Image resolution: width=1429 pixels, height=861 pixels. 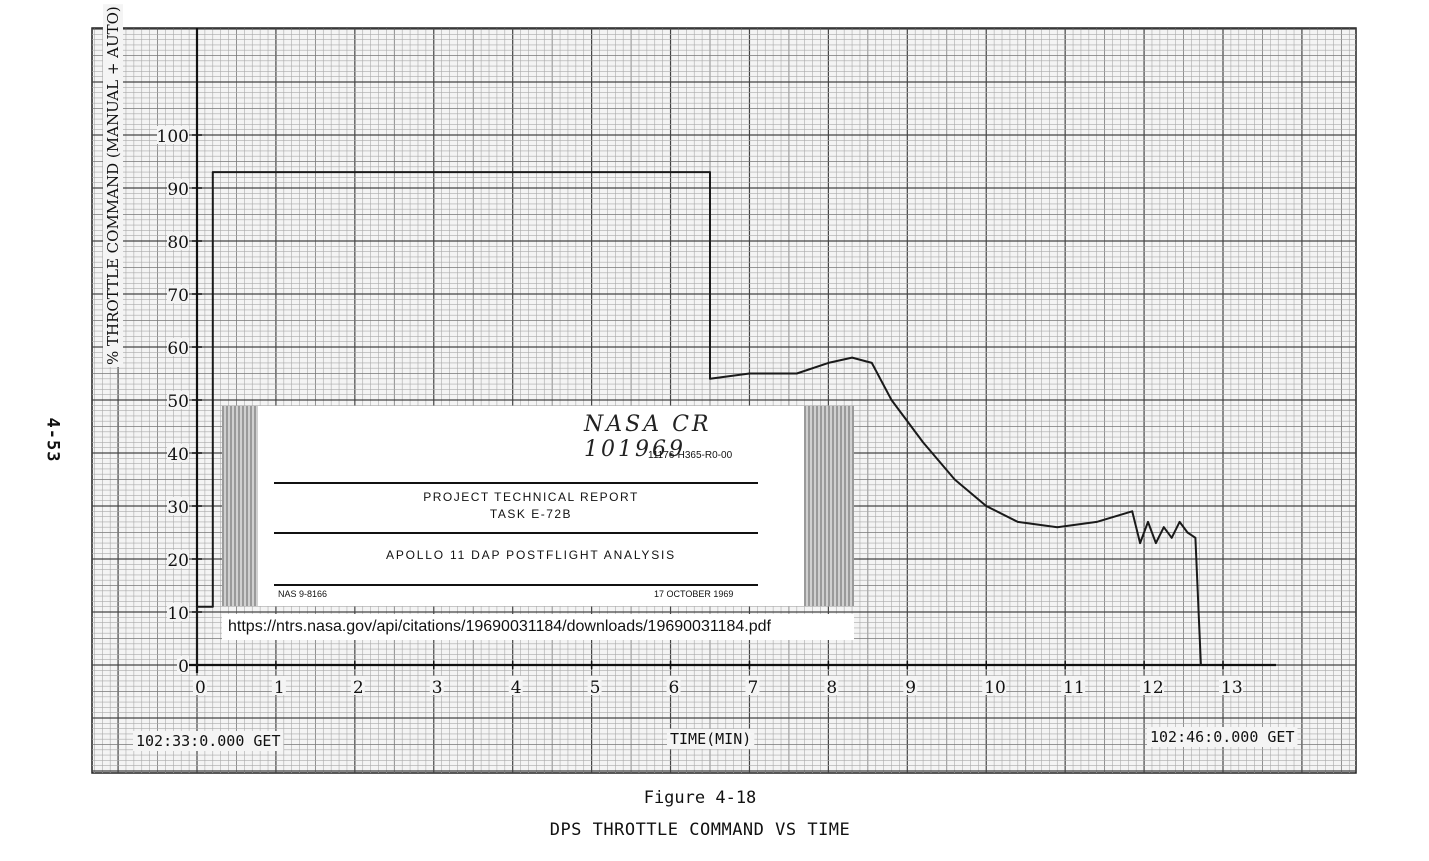 I want to click on x-tick-label: 5, so click(x=595, y=688).